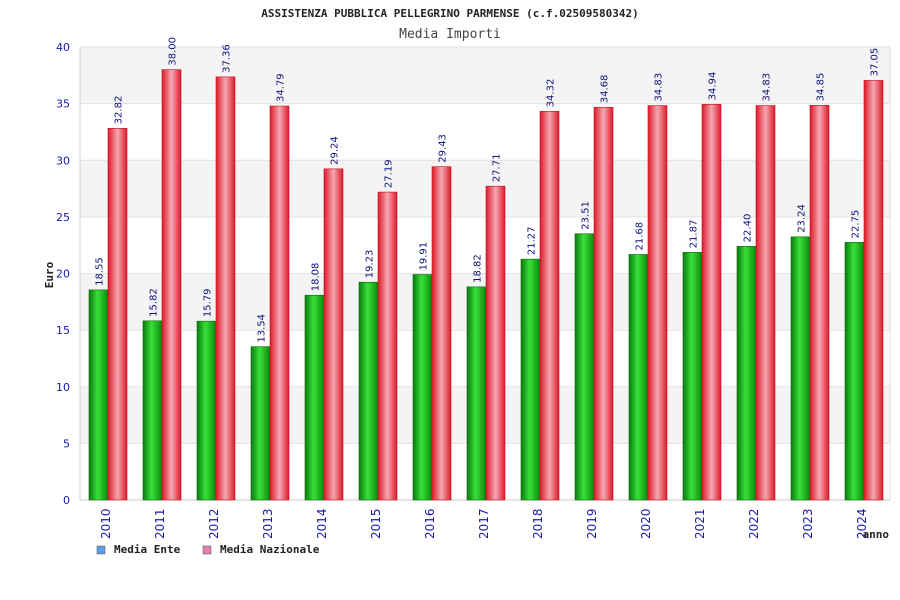  I want to click on data-label: 27.19, so click(389, 173).